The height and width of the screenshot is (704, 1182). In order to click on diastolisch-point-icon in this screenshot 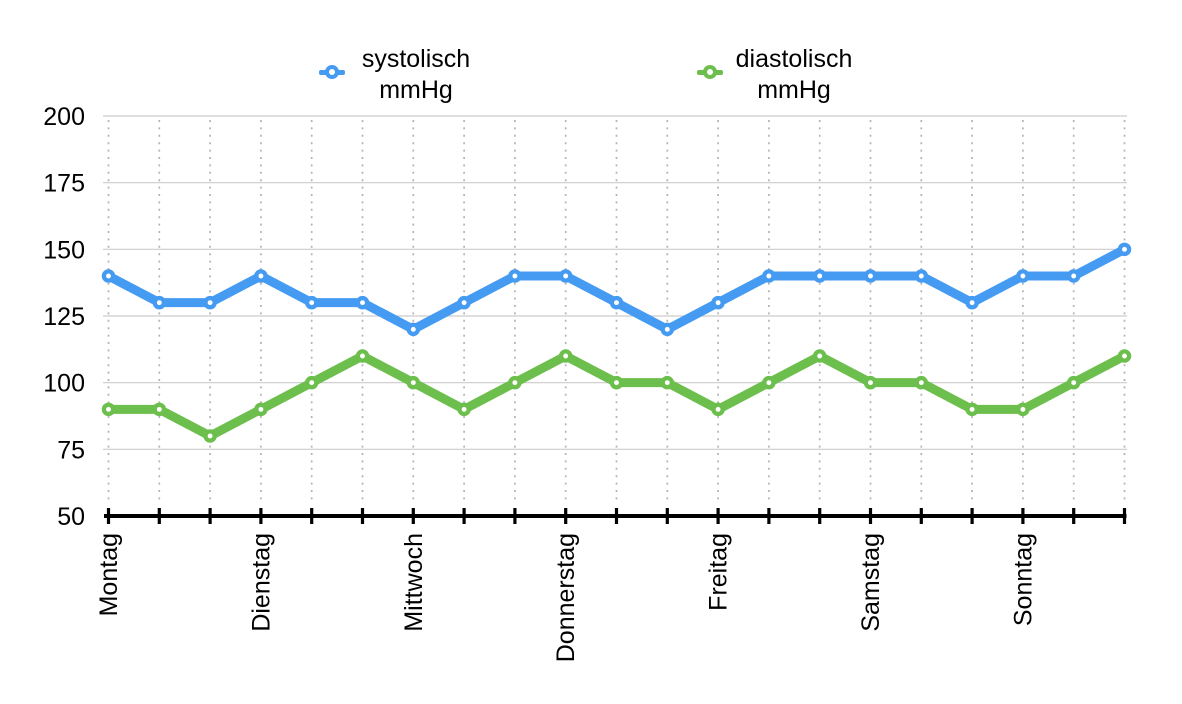, I will do `click(710, 72)`.